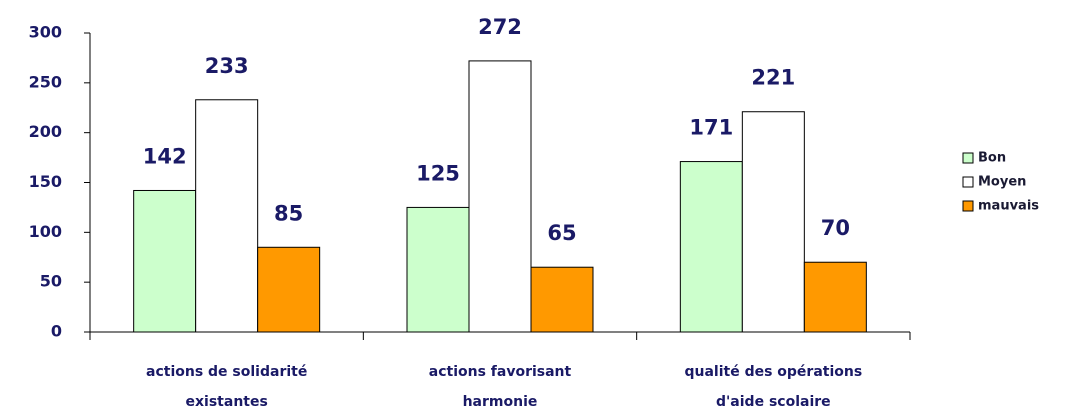 Image resolution: width=1091 pixels, height=416 pixels. What do you see at coordinates (45, 81) in the screenshot?
I see `y-tick-label: 250` at bounding box center [45, 81].